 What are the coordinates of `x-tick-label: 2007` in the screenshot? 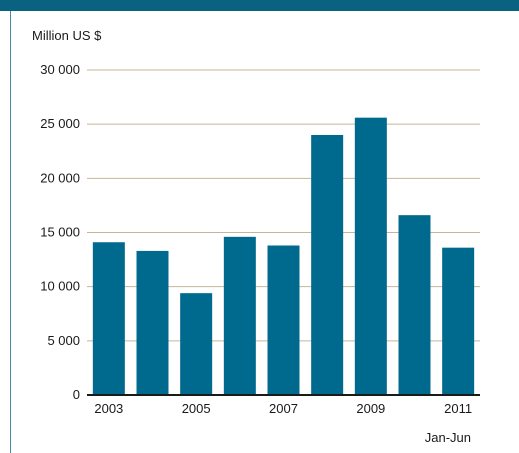 It's located at (283, 408).